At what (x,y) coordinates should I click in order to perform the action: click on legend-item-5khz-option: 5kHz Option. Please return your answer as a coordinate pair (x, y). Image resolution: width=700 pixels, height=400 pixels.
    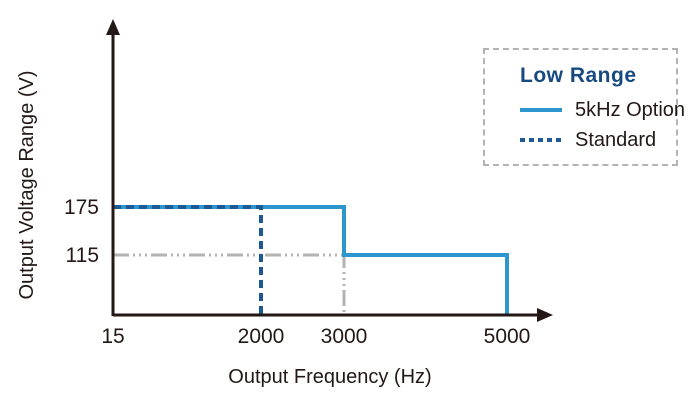
    Looking at the image, I should click on (603, 109).